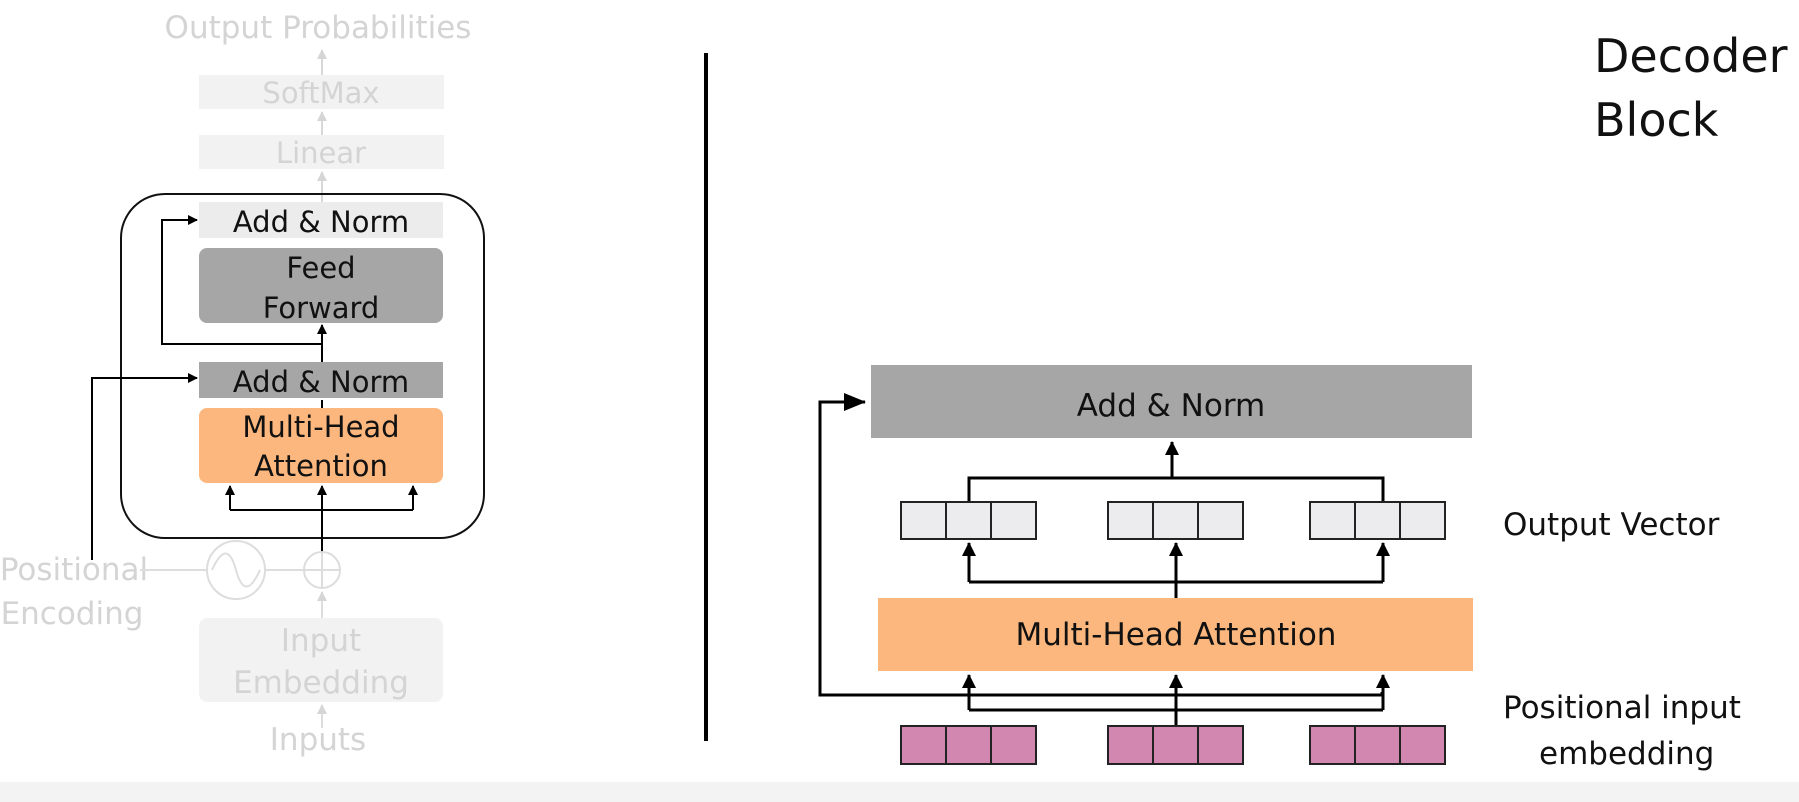 Image resolution: width=1799 pixels, height=802 pixels. I want to click on title-line-1: Decoder, so click(1691, 56).